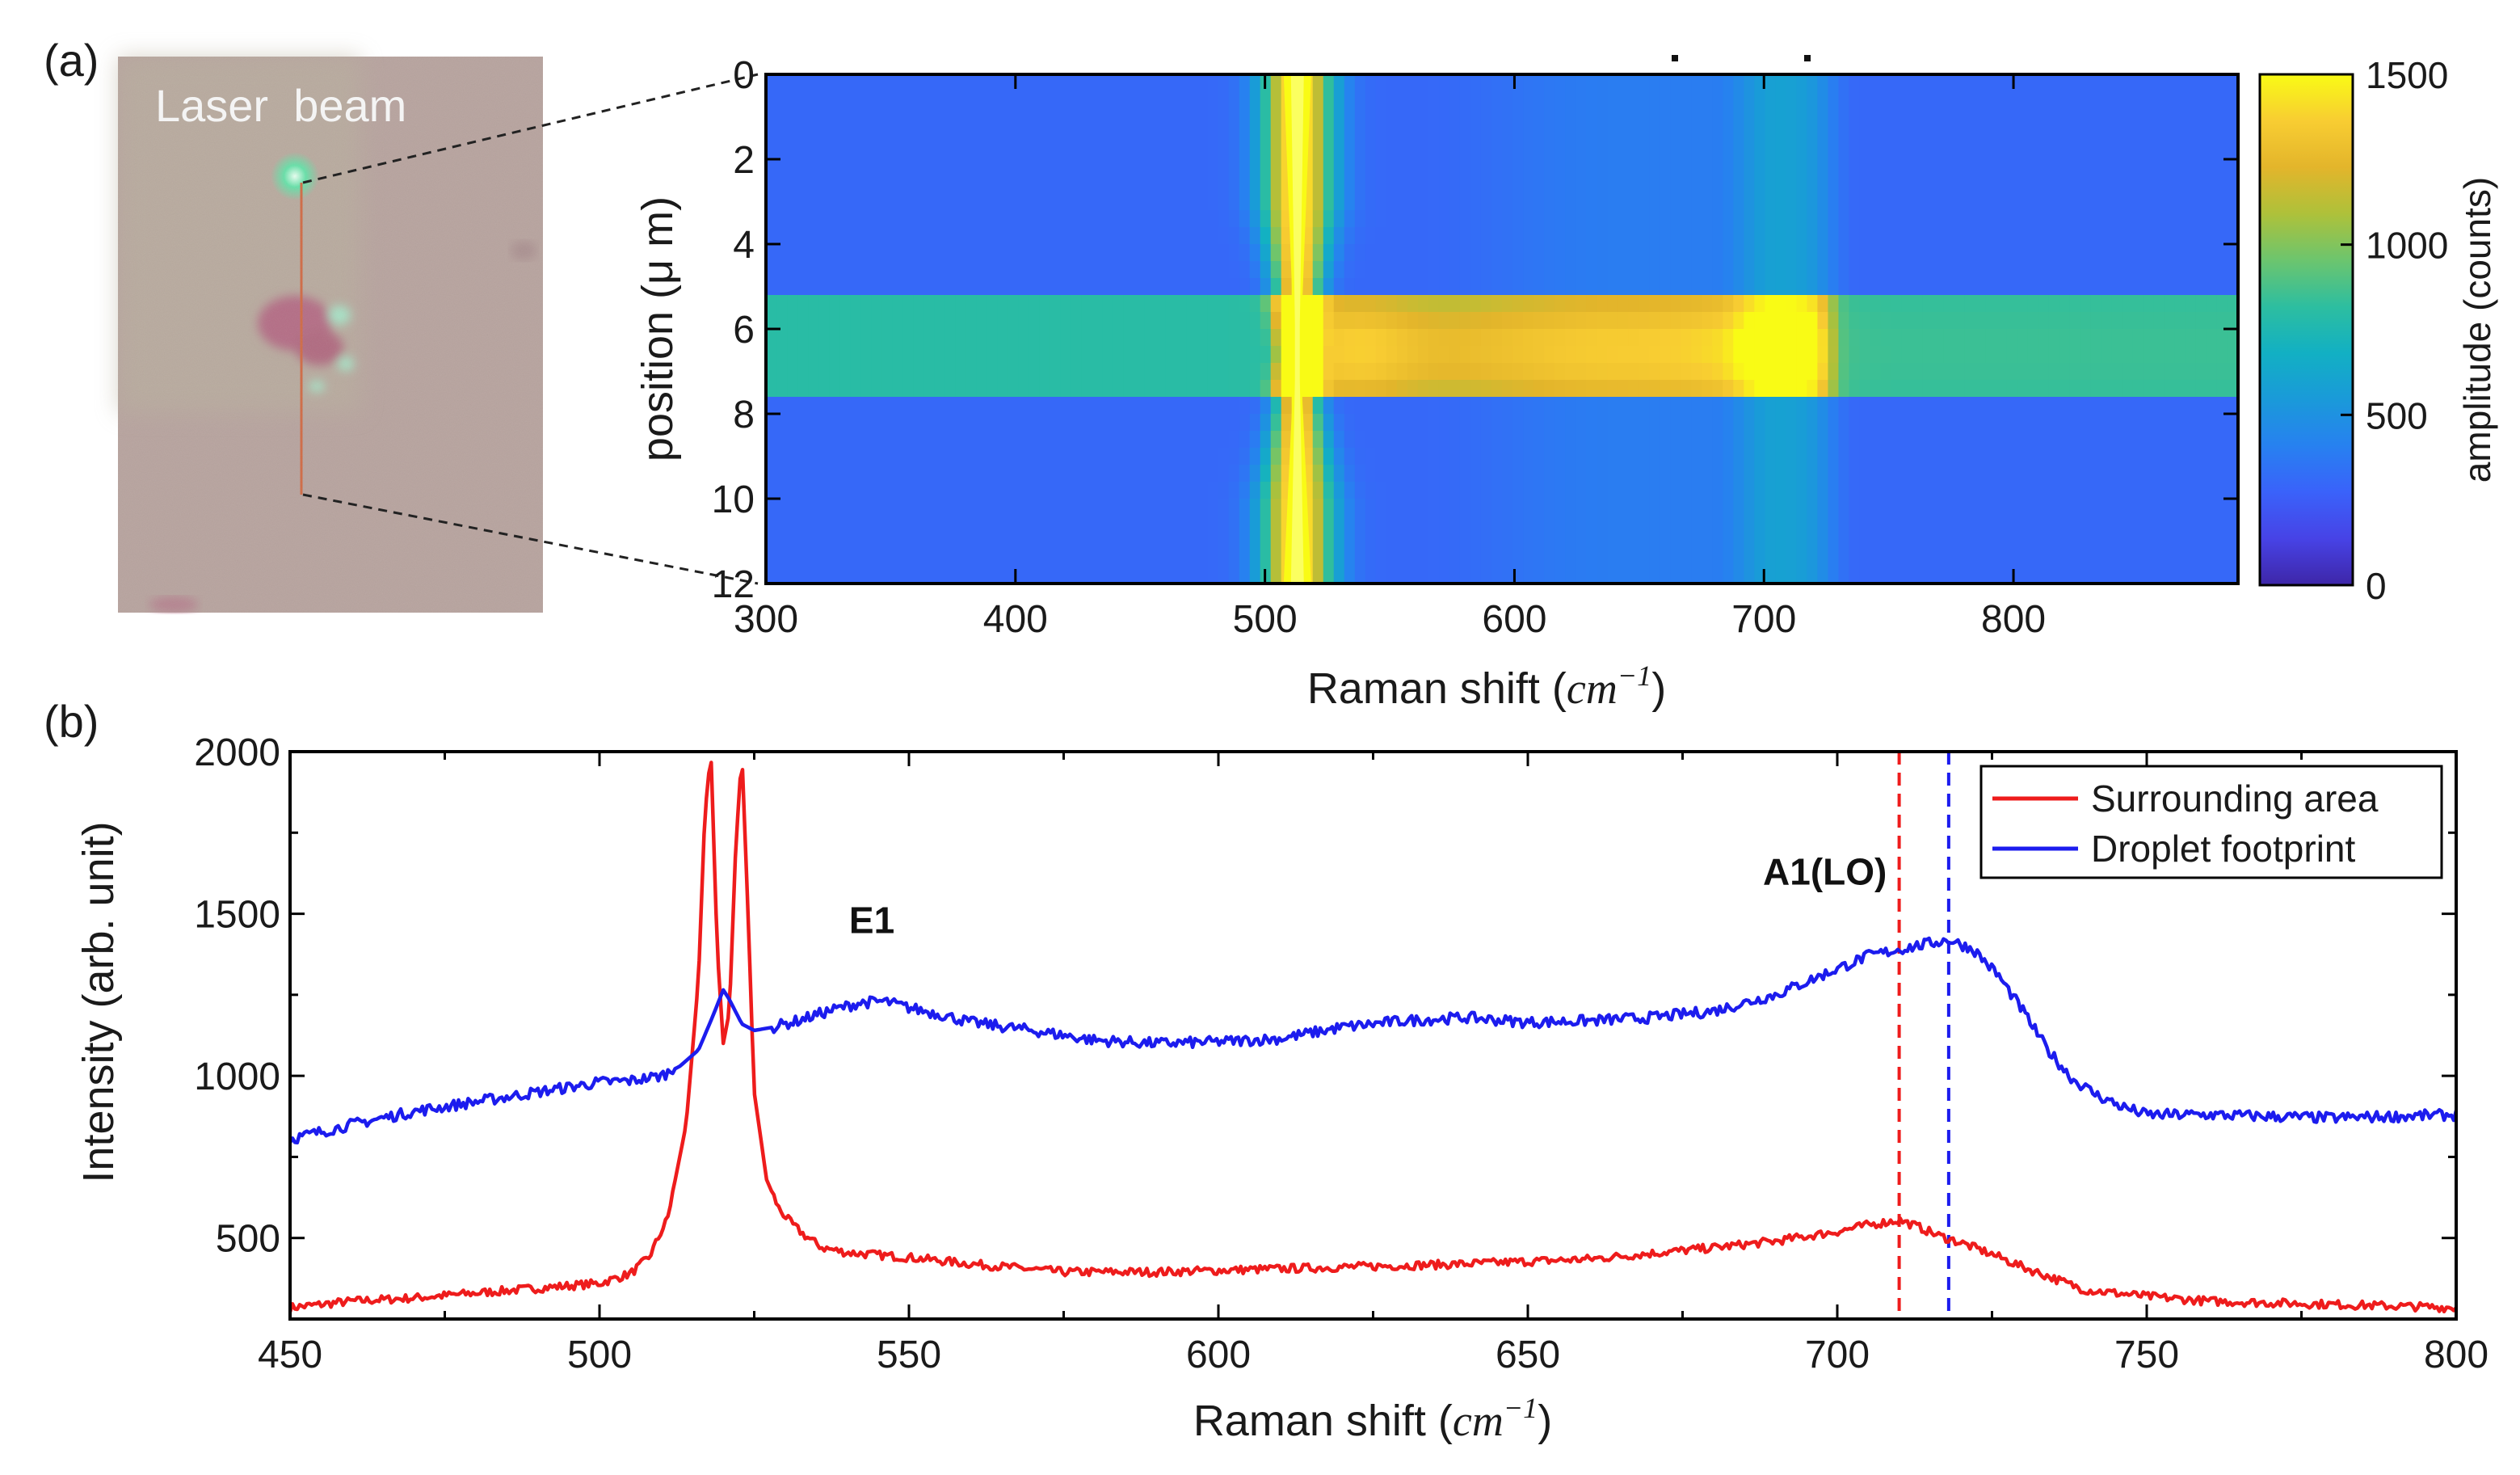  I want to click on artifact-dot, so click(1808, 58).